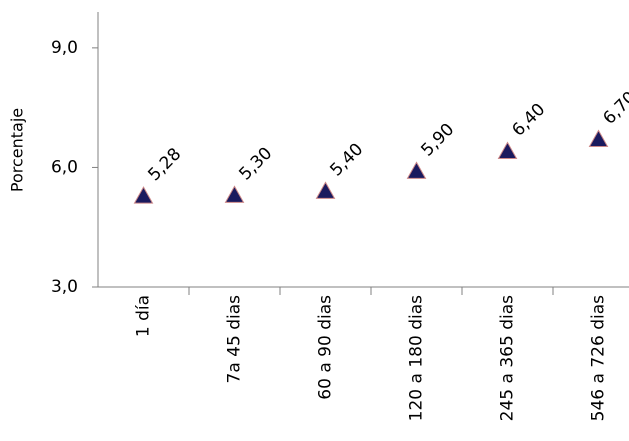 Image resolution: width=629 pixels, height=441 pixels. Describe the element at coordinates (437, 140) in the screenshot. I see `value-label: 5,90` at that location.